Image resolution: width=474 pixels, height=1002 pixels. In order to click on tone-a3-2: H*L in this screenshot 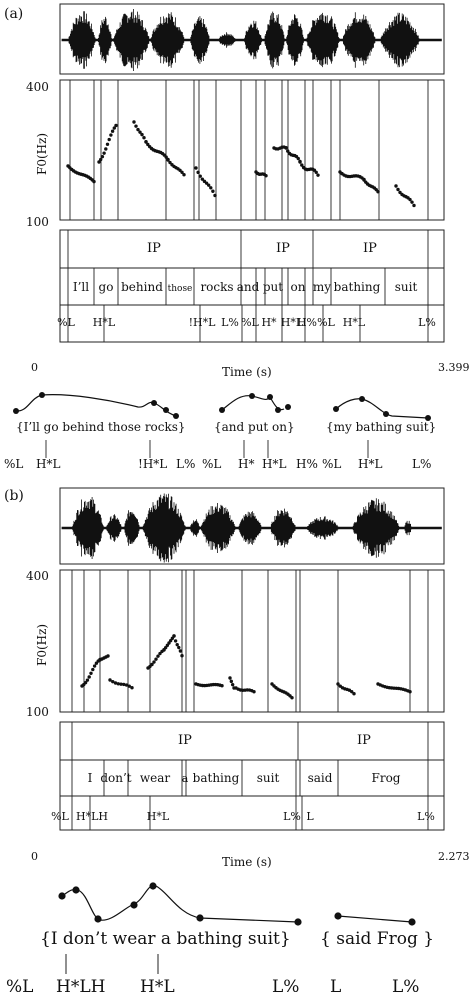, I will do `click(370, 464)`.